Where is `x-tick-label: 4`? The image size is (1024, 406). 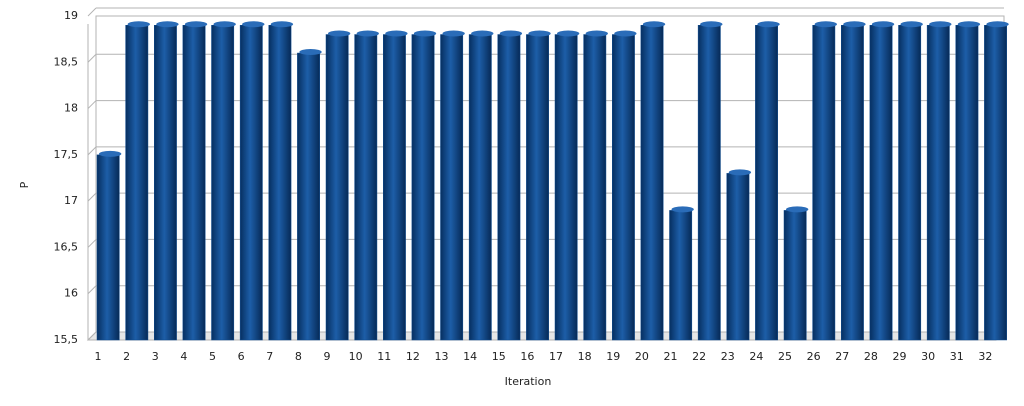
x-tick-label: 4 is located at coordinates (183, 356).